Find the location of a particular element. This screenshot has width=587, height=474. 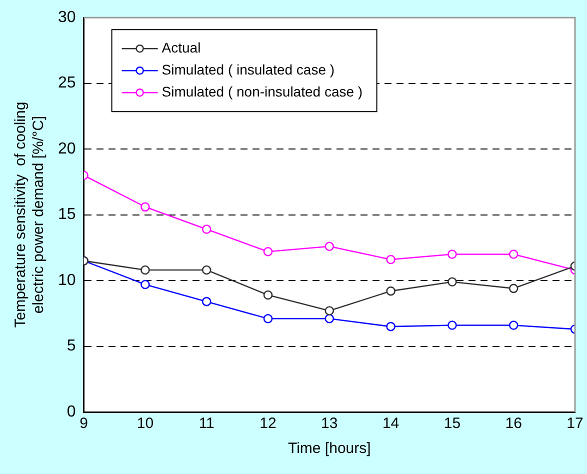

x-tick-label: 17 is located at coordinates (575, 423).